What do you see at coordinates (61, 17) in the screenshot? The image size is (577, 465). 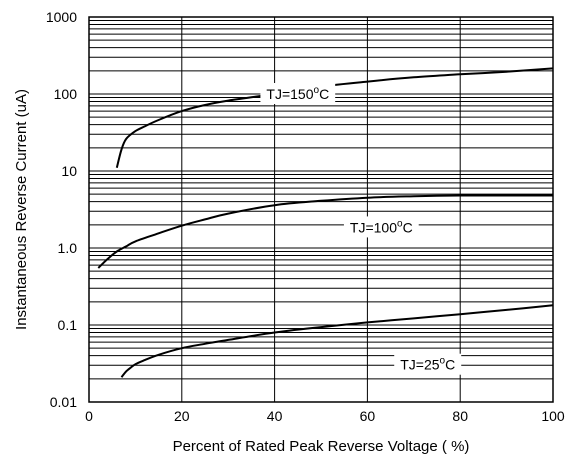 I see `y-tick-label: 1000` at bounding box center [61, 17].